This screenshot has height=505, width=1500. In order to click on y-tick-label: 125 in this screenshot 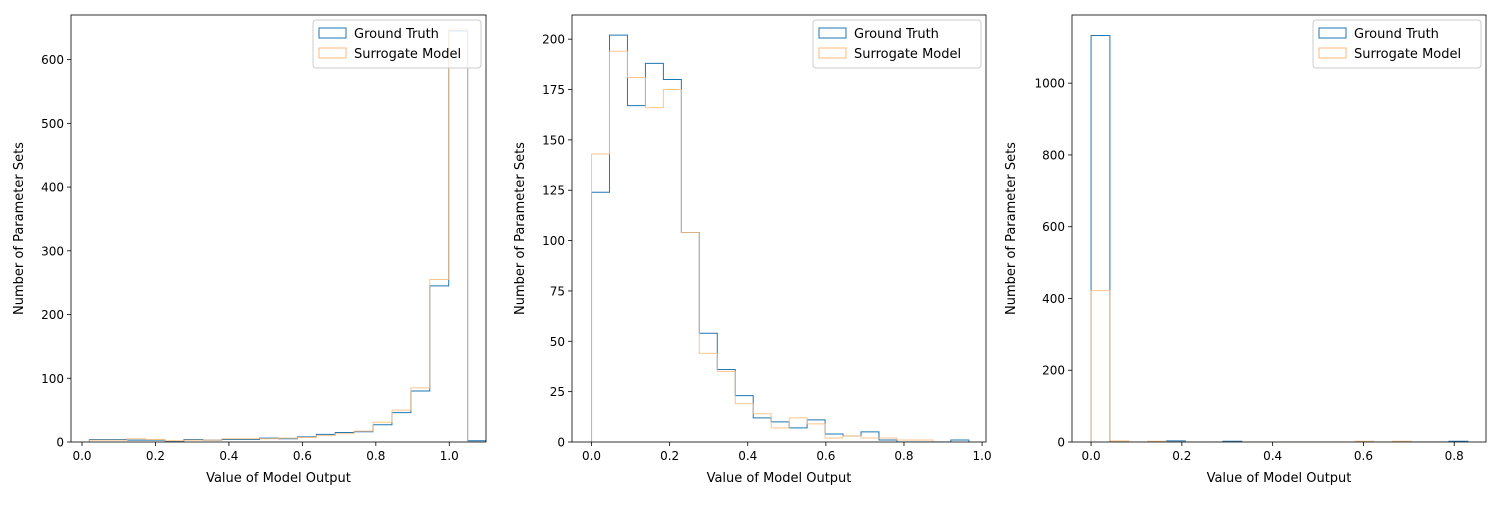, I will do `click(553, 191)`.